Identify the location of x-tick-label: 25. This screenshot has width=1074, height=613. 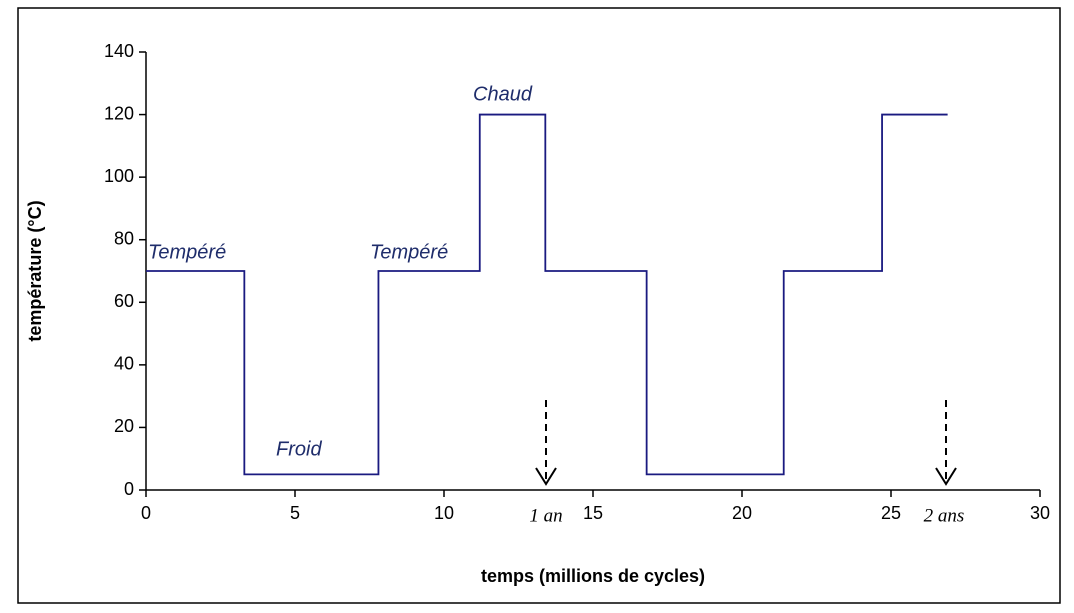
(891, 513).